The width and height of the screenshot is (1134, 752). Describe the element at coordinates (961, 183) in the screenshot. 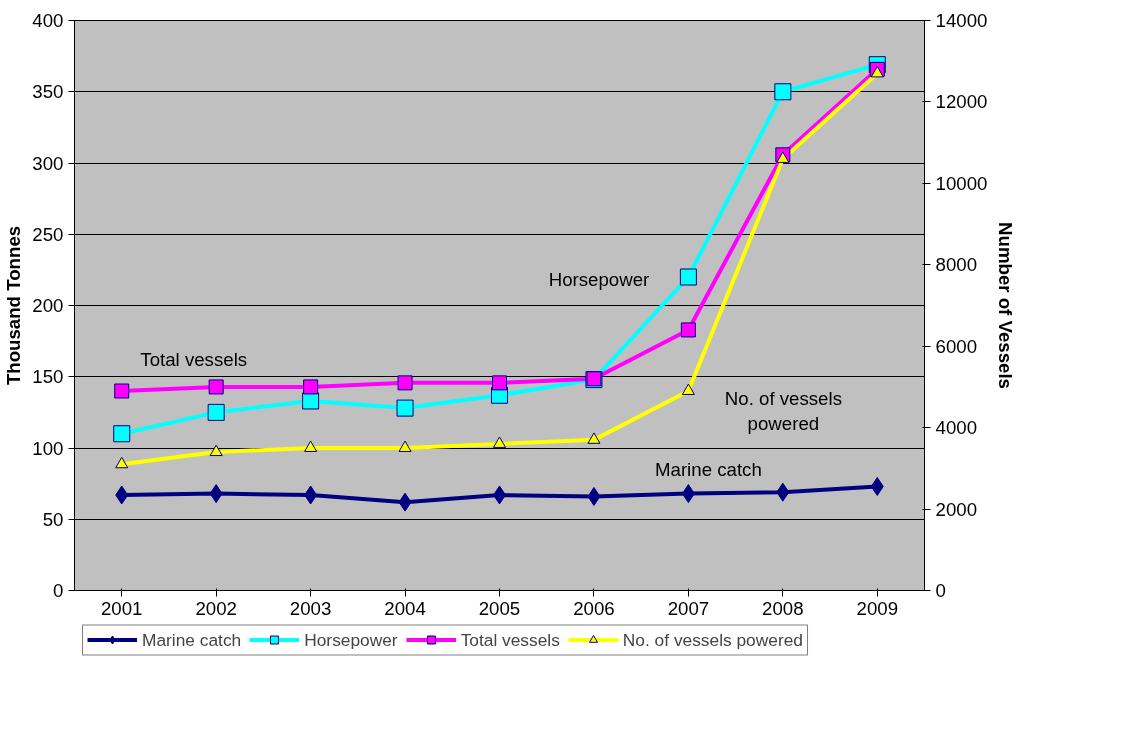

I see `y2-tick-label: 10000` at that location.